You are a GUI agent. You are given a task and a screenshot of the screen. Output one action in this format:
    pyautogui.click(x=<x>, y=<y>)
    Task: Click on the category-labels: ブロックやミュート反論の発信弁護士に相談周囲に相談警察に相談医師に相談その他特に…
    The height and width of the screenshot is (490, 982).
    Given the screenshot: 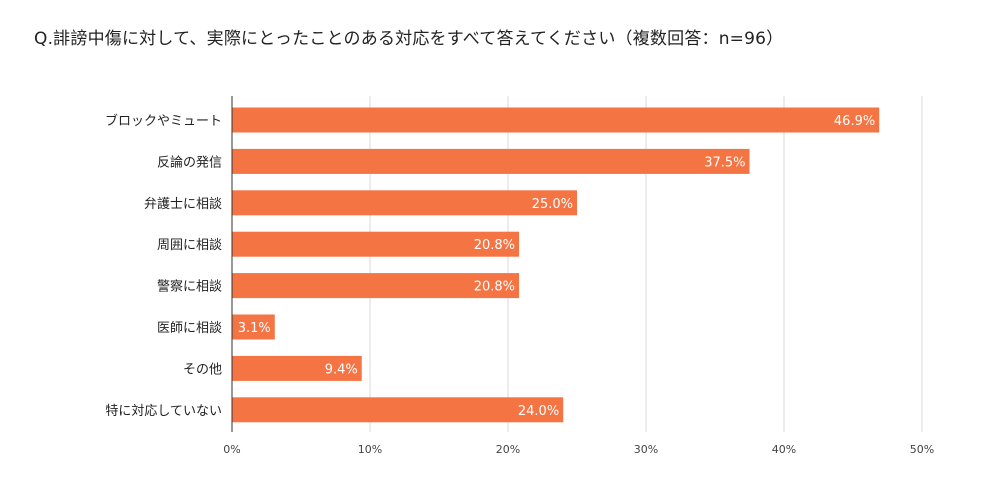 What is the action you would take?
    pyautogui.click(x=163, y=266)
    